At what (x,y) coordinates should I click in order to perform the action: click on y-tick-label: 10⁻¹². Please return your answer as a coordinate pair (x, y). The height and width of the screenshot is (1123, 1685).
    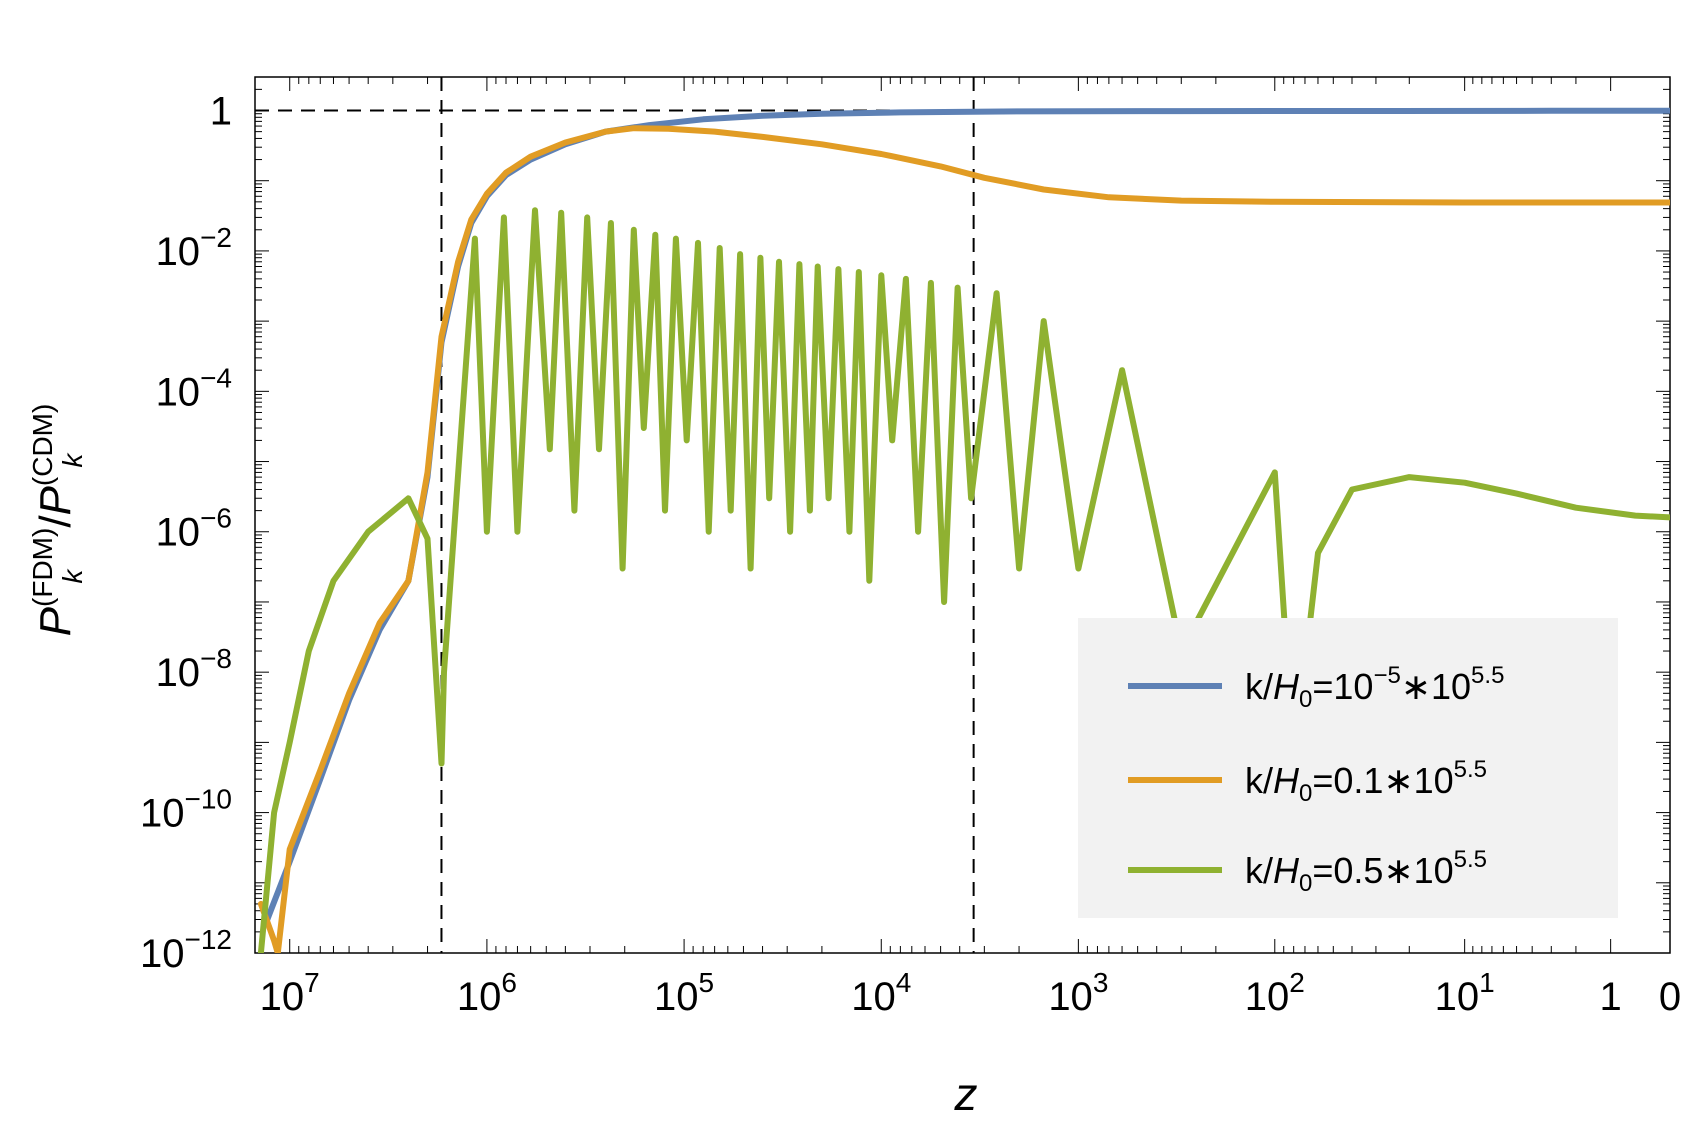
    Looking at the image, I should click on (186, 950).